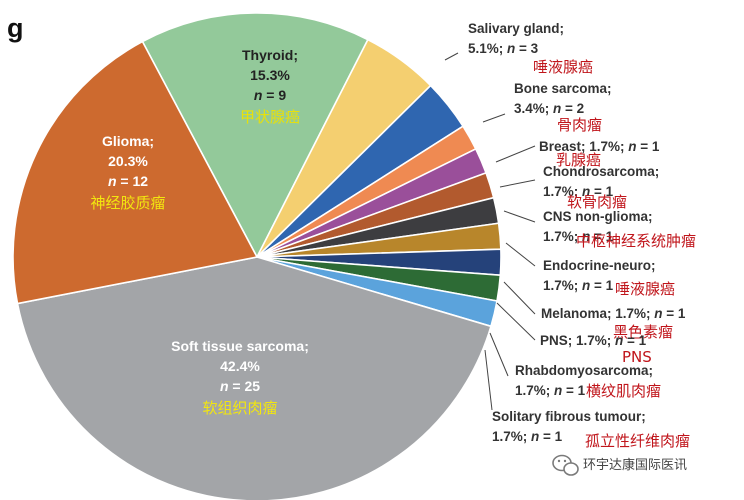  What do you see at coordinates (451, 56) in the screenshot?
I see `leader-line-salivary-gland` at bounding box center [451, 56].